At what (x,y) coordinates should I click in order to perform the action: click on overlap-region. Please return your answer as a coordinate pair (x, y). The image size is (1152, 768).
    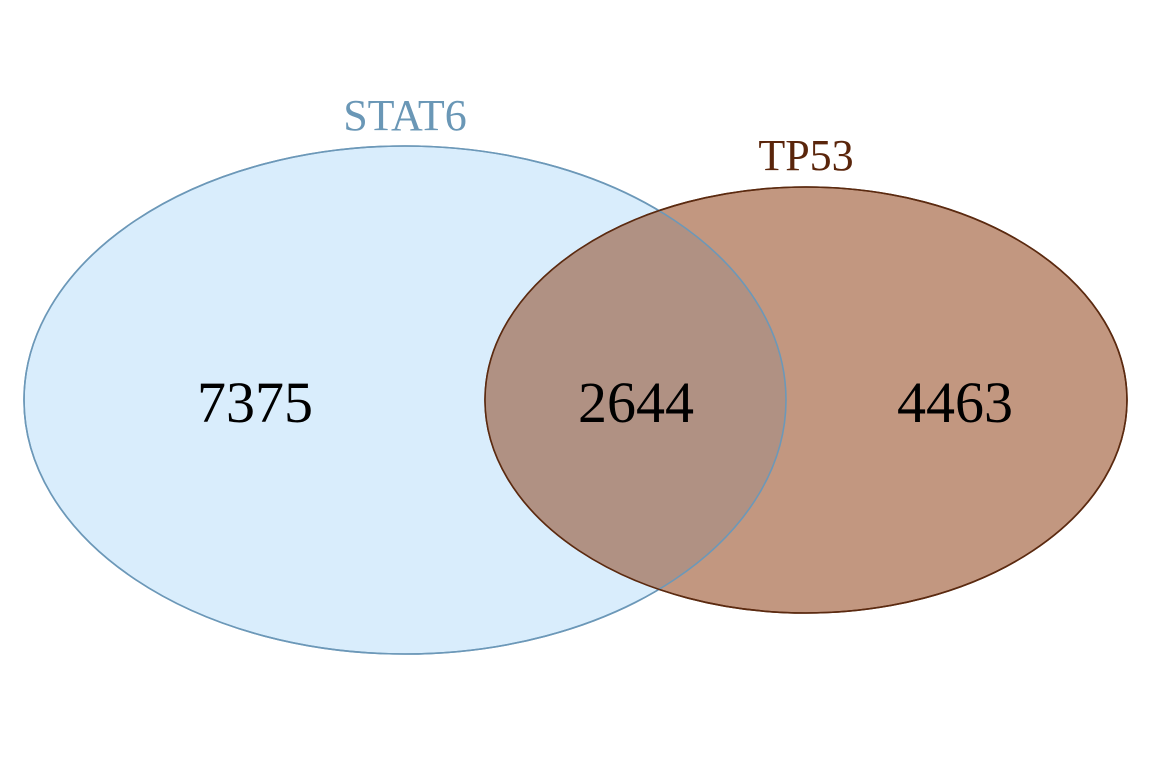
    Looking at the image, I should click on (635, 400).